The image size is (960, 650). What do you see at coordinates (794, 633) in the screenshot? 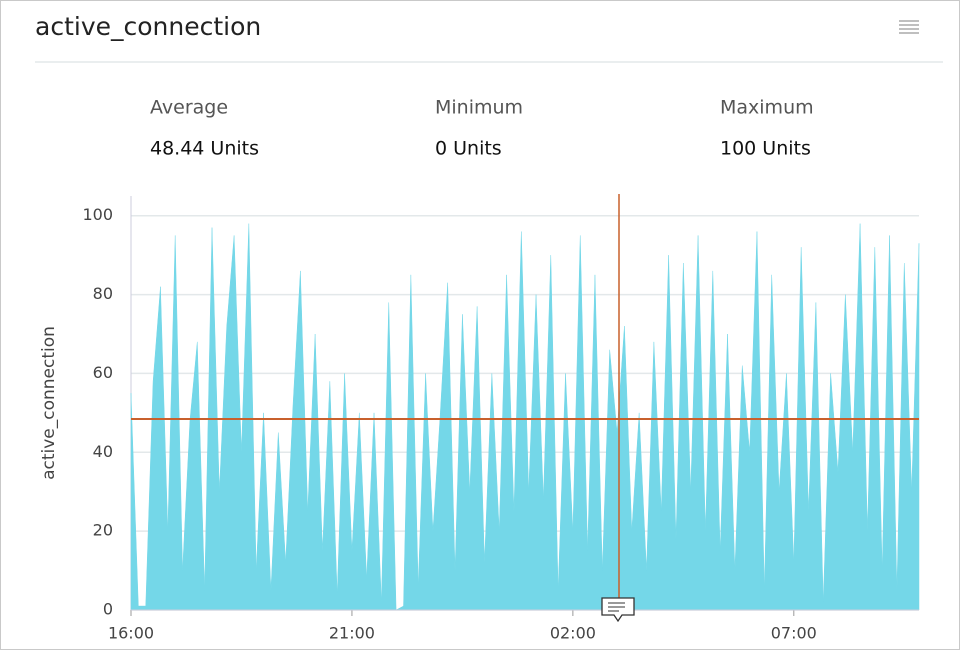
I see `x-tick-label: 07:00` at bounding box center [794, 633].